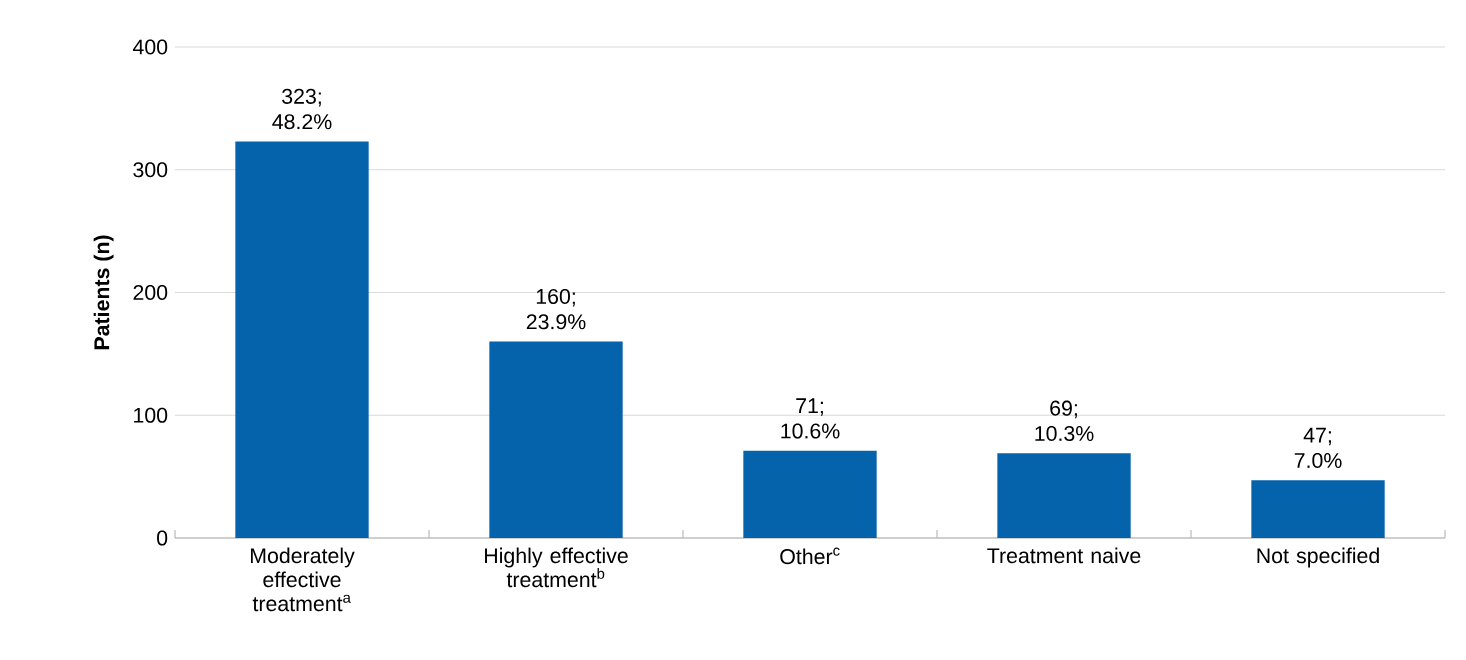 Image resolution: width=1466 pixels, height=660 pixels. Describe the element at coordinates (1064, 555) in the screenshot. I see `x-tick-label: Treatment naive` at that location.